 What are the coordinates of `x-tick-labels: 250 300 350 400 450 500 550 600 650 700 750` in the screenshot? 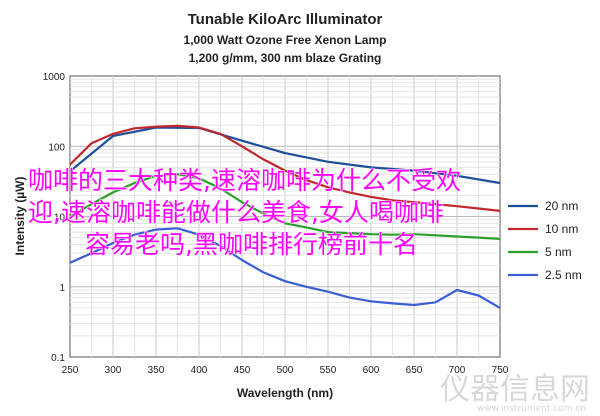 It's located at (285, 370).